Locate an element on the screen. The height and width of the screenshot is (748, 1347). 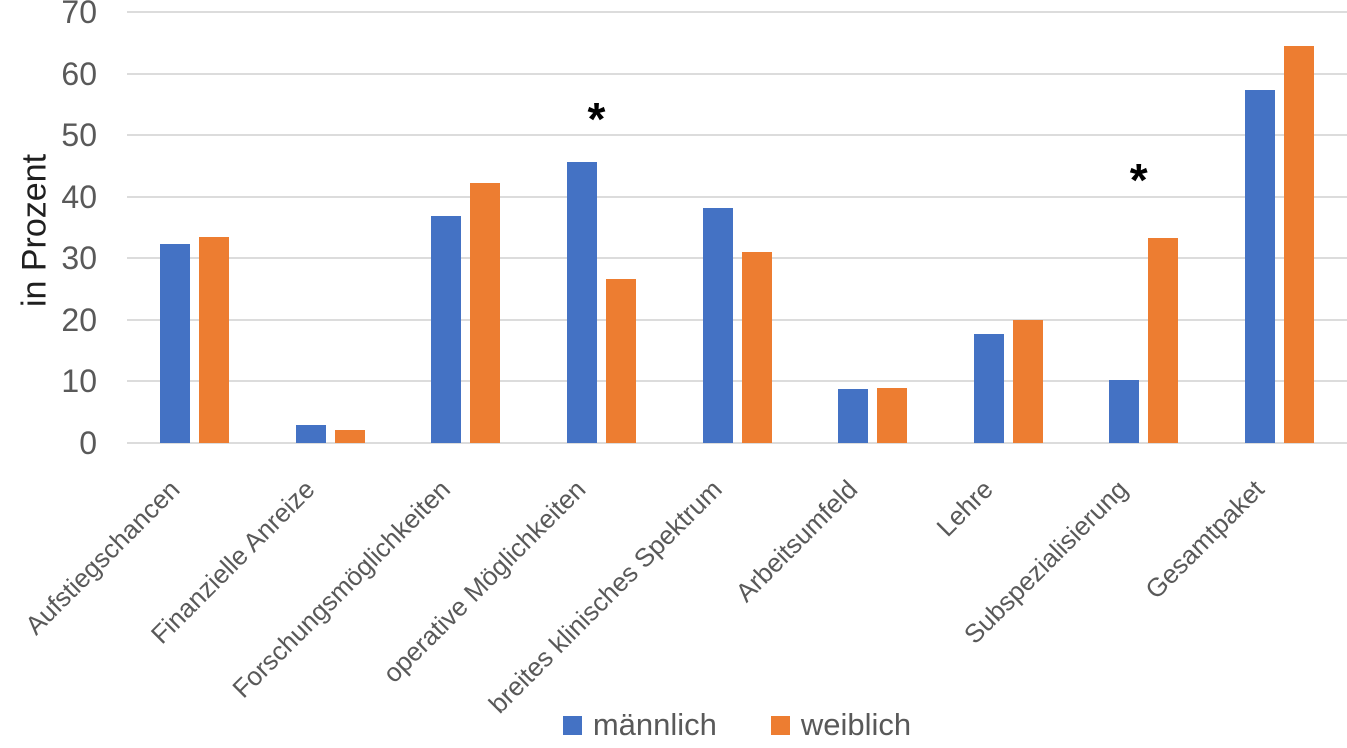
legend-label: männlich is located at coordinates (654, 724).